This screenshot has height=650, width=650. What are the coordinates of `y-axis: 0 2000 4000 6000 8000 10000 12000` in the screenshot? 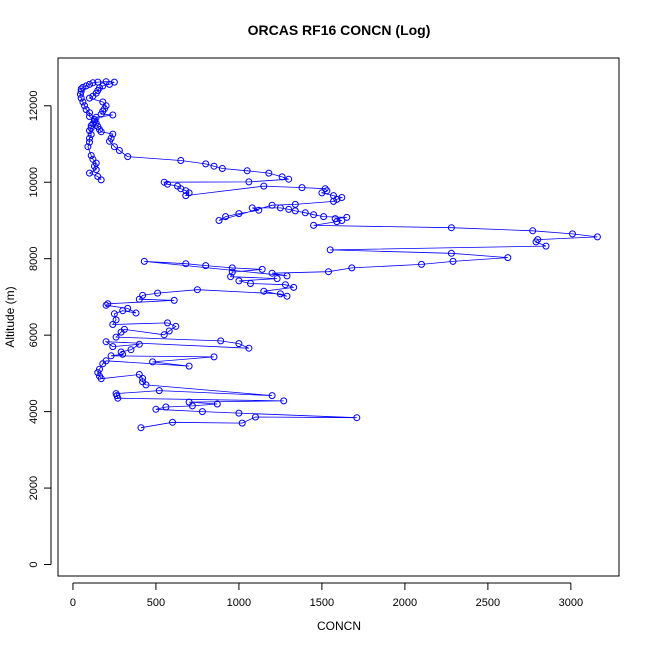 It's located at (40, 329).